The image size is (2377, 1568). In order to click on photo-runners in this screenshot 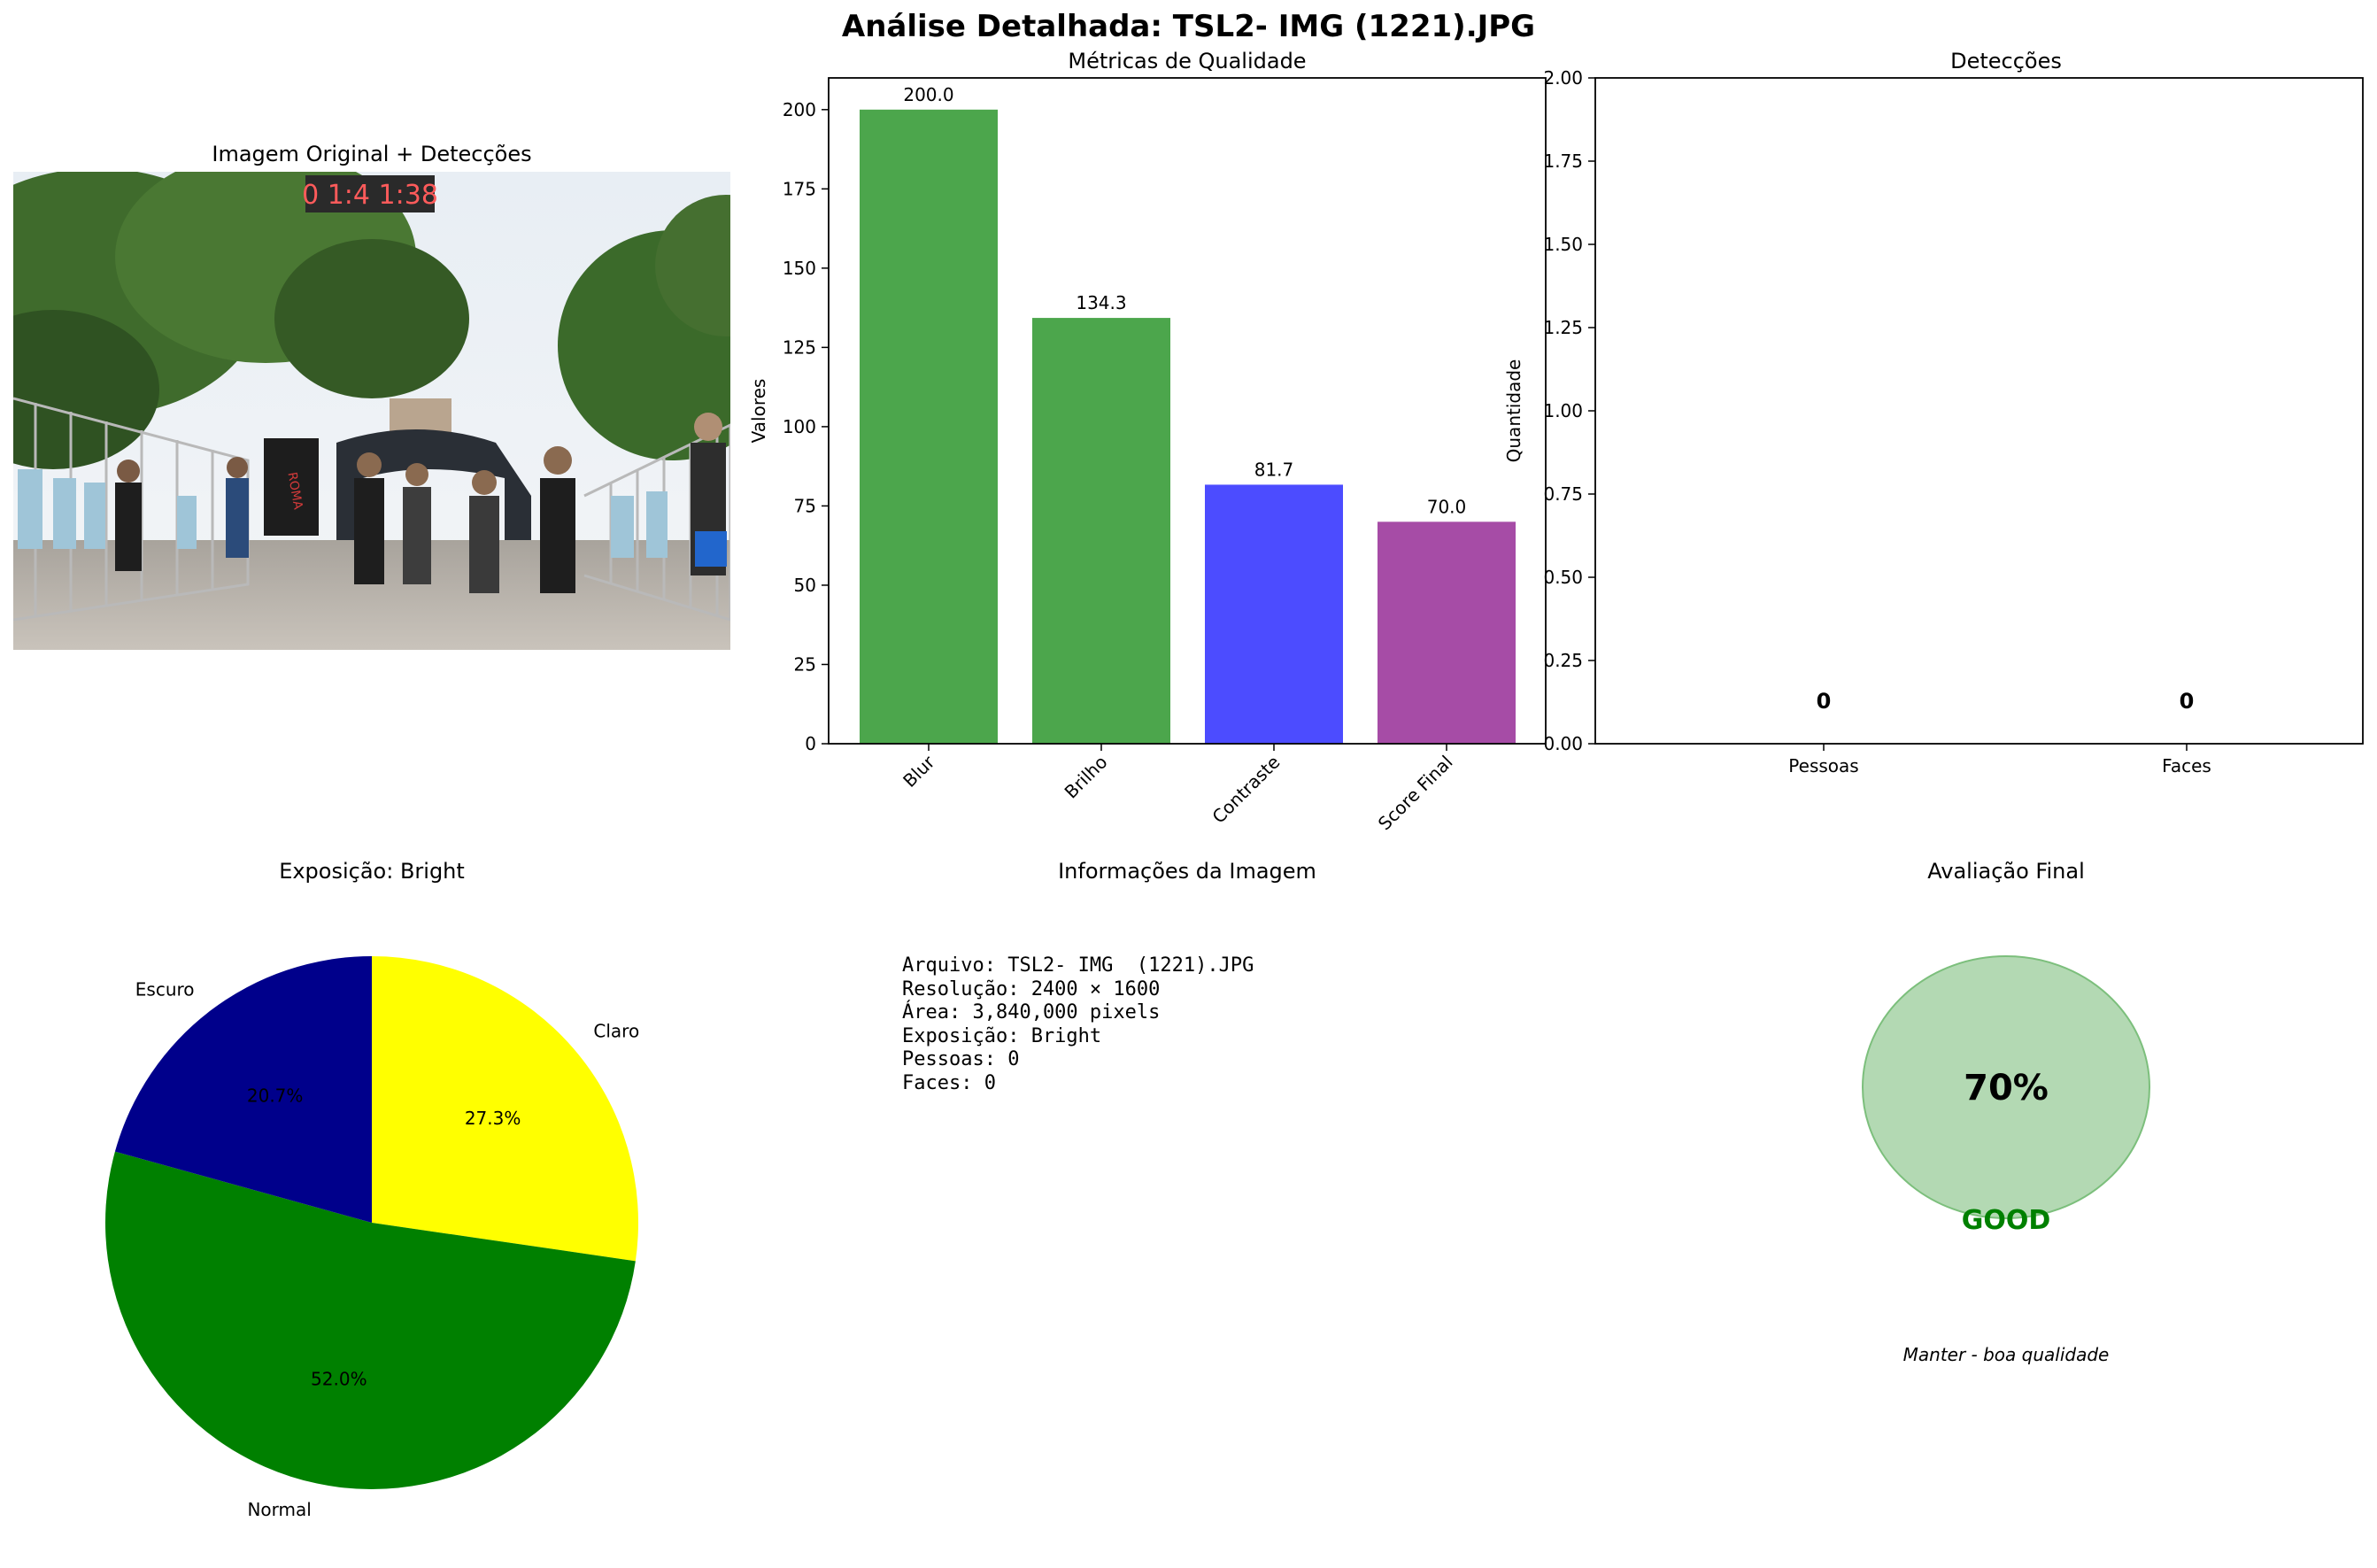, I will do `click(421, 503)`.